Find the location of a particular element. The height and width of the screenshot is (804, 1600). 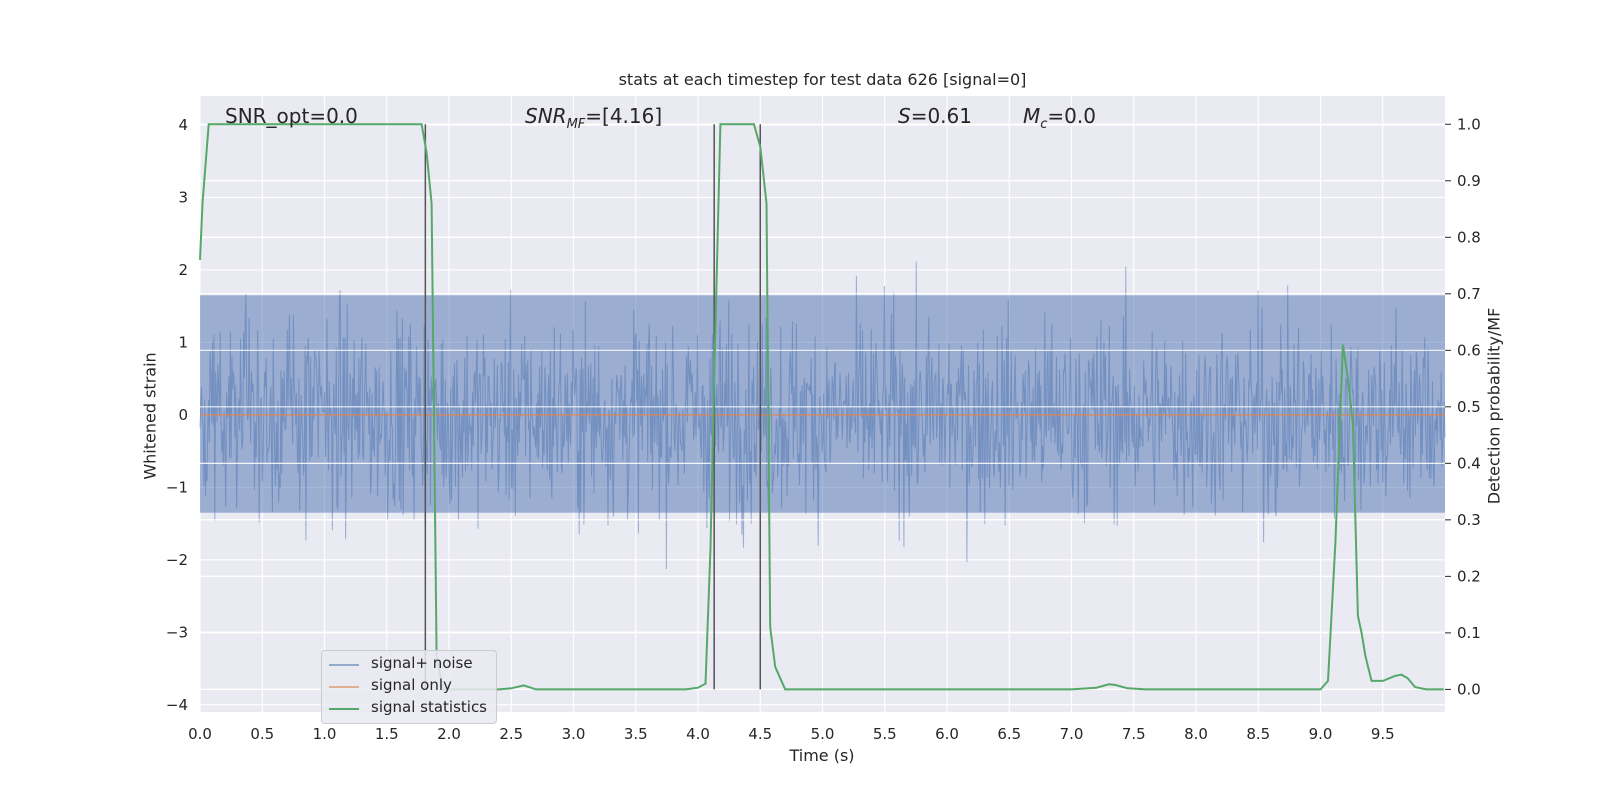

x-tick-label-5: 2.5 is located at coordinates (511, 734).